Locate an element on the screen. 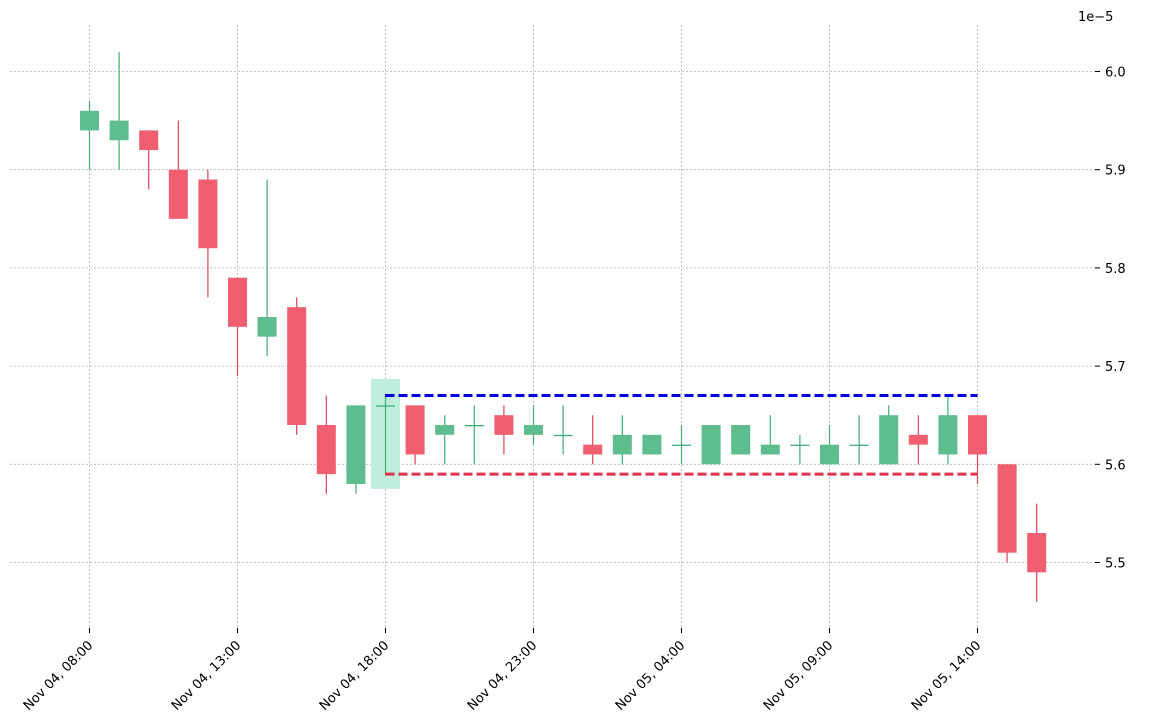 This screenshot has width=1162, height=727. y-scale-note: 1e−5 is located at coordinates (1095, 17).